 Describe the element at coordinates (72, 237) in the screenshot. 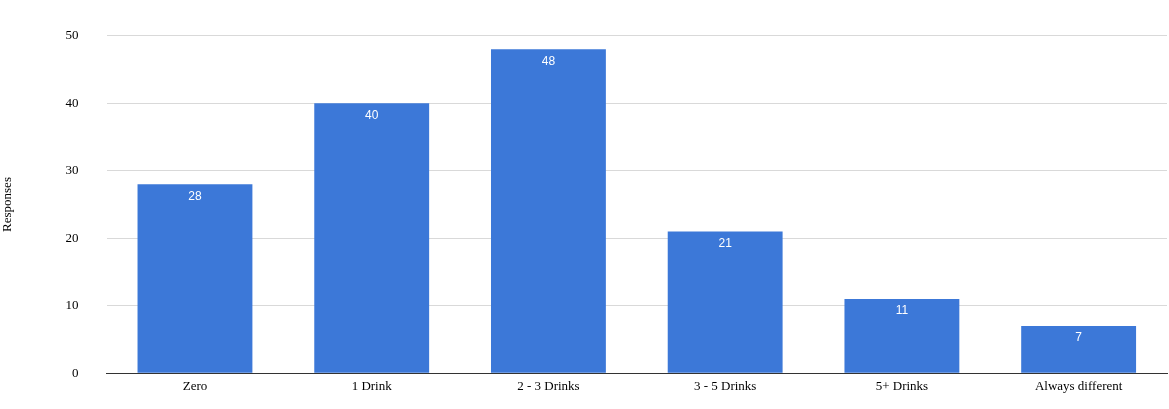

I see `y-tick-label: 20` at that location.